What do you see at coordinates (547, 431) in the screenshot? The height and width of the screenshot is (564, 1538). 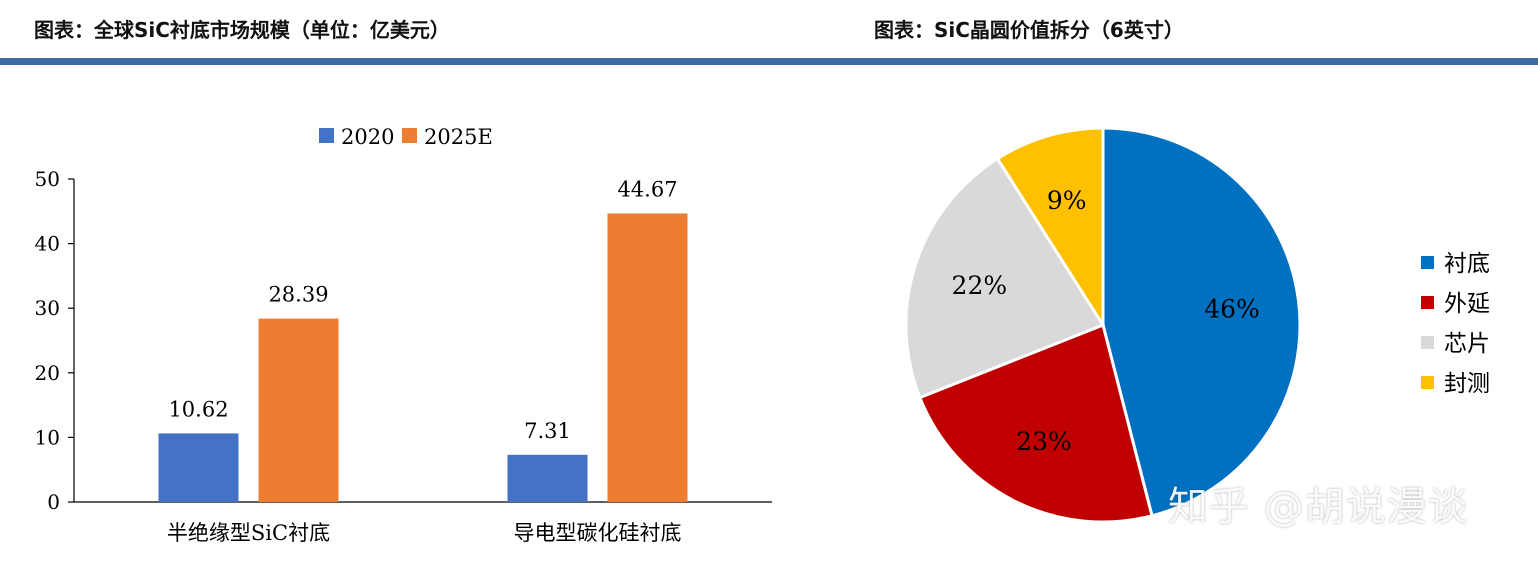 I see `bar-data-label: 7.31` at bounding box center [547, 431].